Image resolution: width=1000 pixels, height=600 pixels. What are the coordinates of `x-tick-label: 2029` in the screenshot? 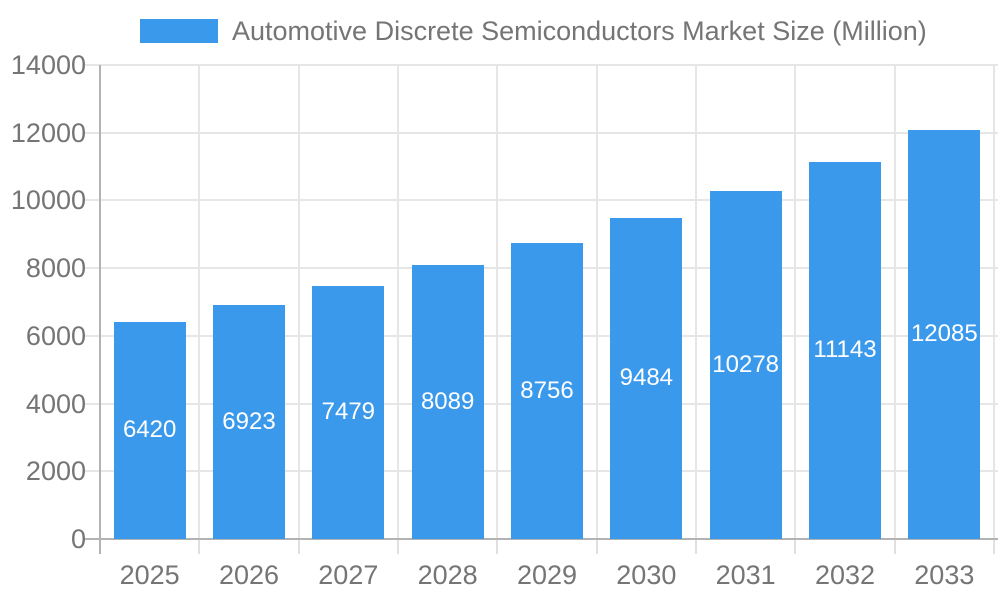 It's located at (547, 575).